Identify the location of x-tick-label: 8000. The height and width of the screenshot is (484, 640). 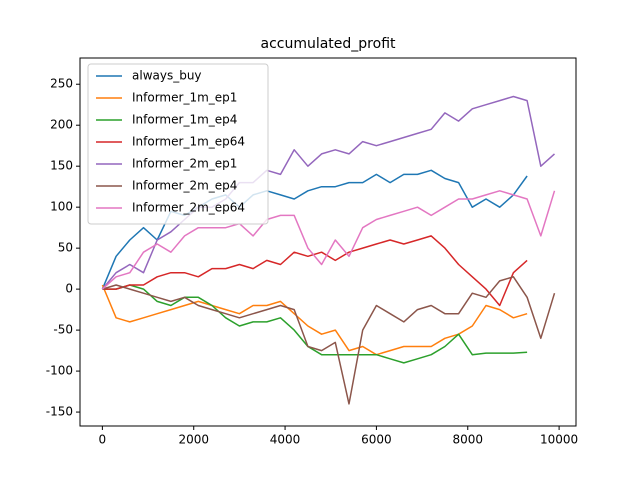
(467, 440).